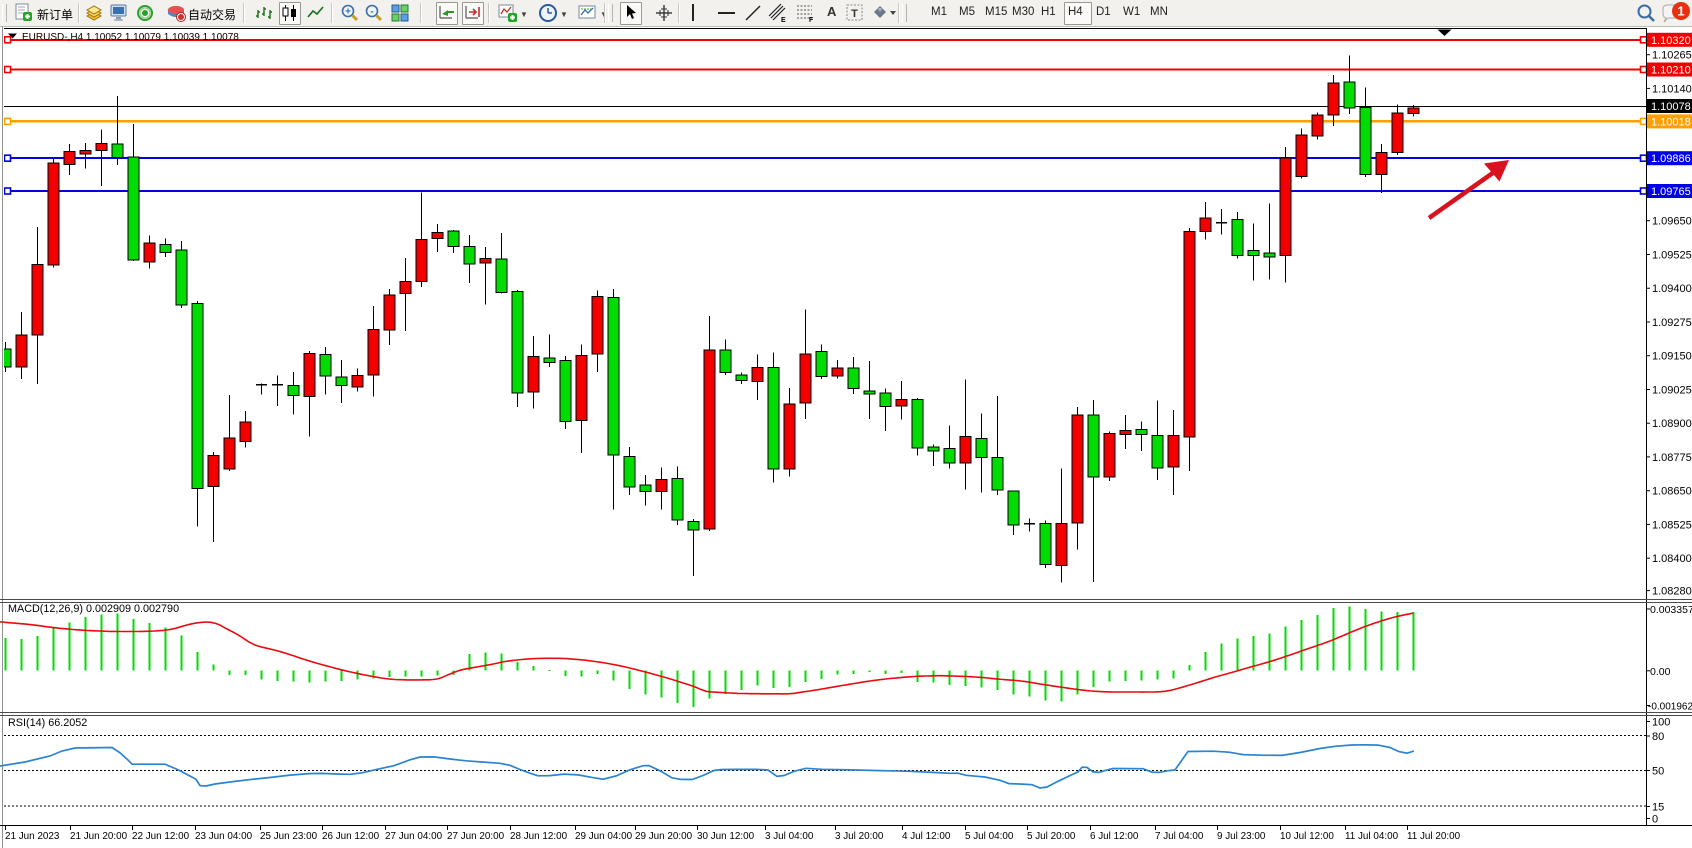 The height and width of the screenshot is (848, 1692). I want to click on svg-text: 30 Jun 12:00, so click(726, 836).